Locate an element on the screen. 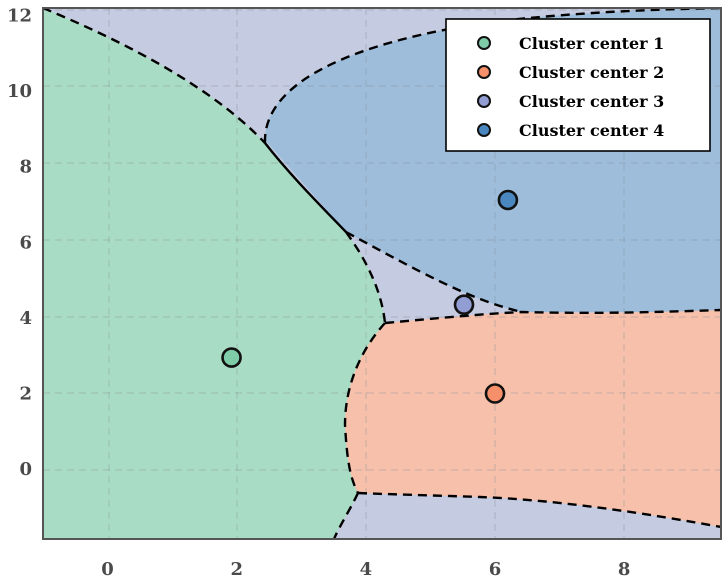 The width and height of the screenshot is (724, 580). legend-label-1: Cluster center 1 is located at coordinates (591, 43).